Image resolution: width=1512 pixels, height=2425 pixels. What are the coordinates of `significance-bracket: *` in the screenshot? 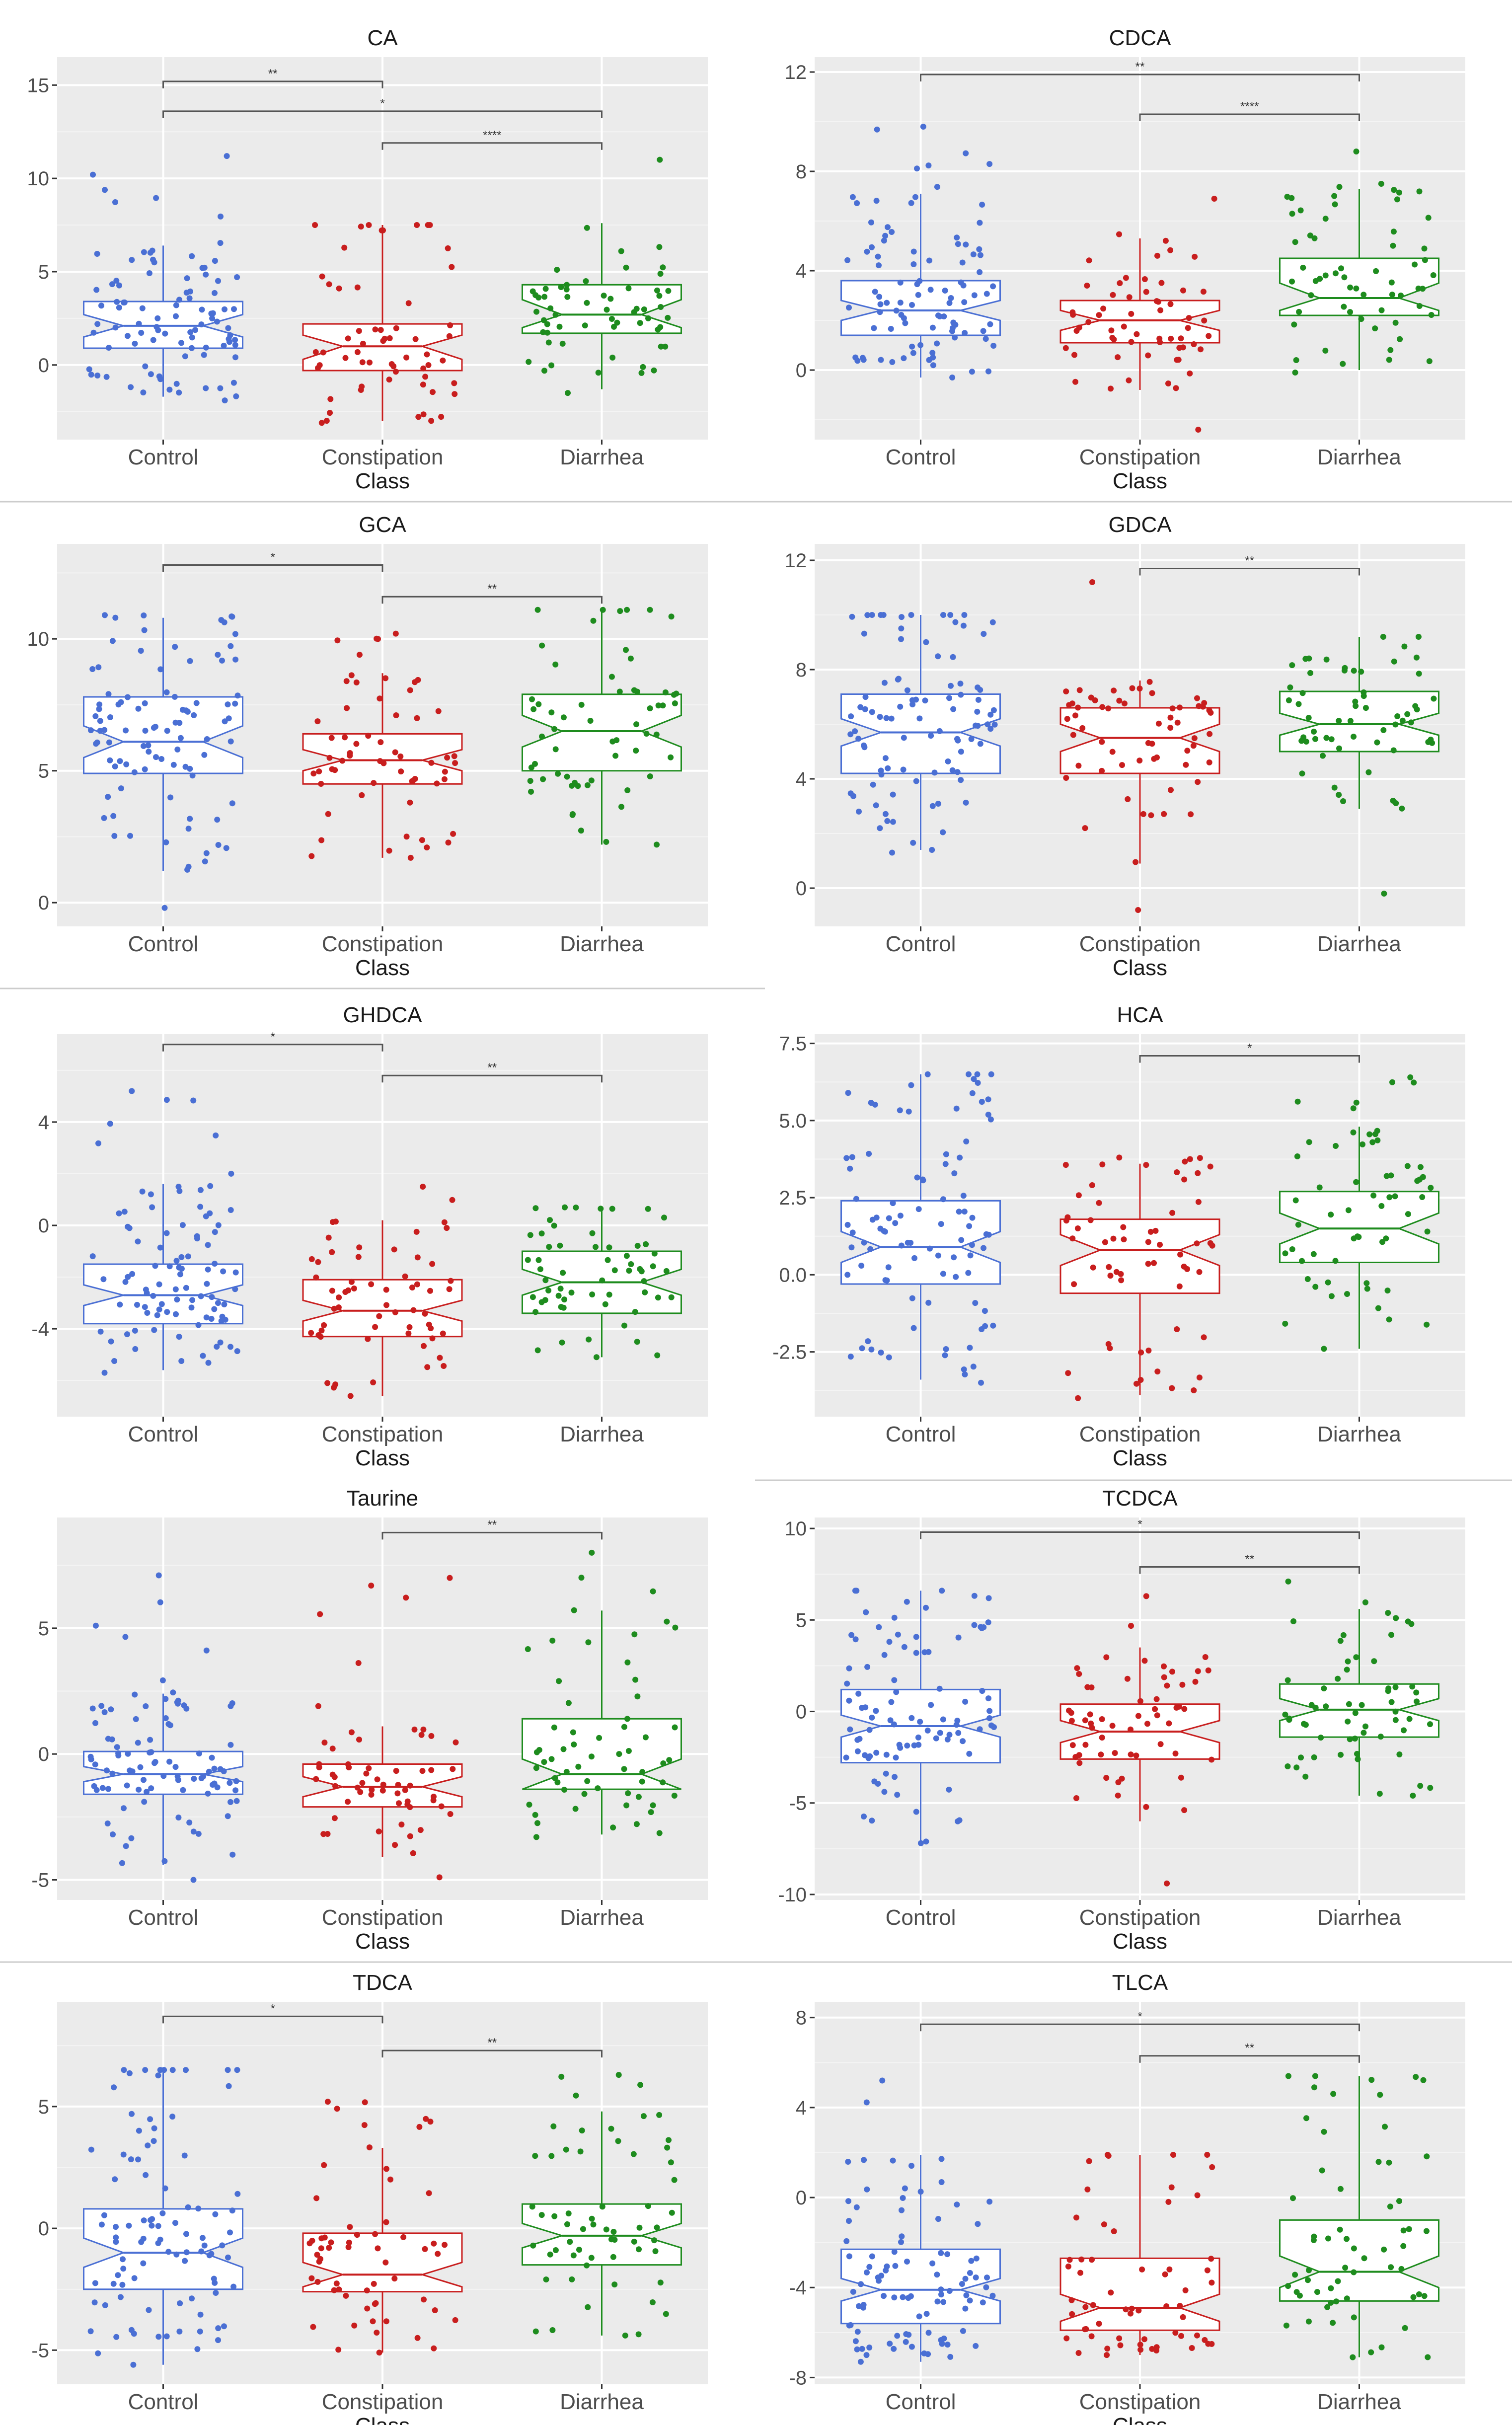 It's located at (272, 561).